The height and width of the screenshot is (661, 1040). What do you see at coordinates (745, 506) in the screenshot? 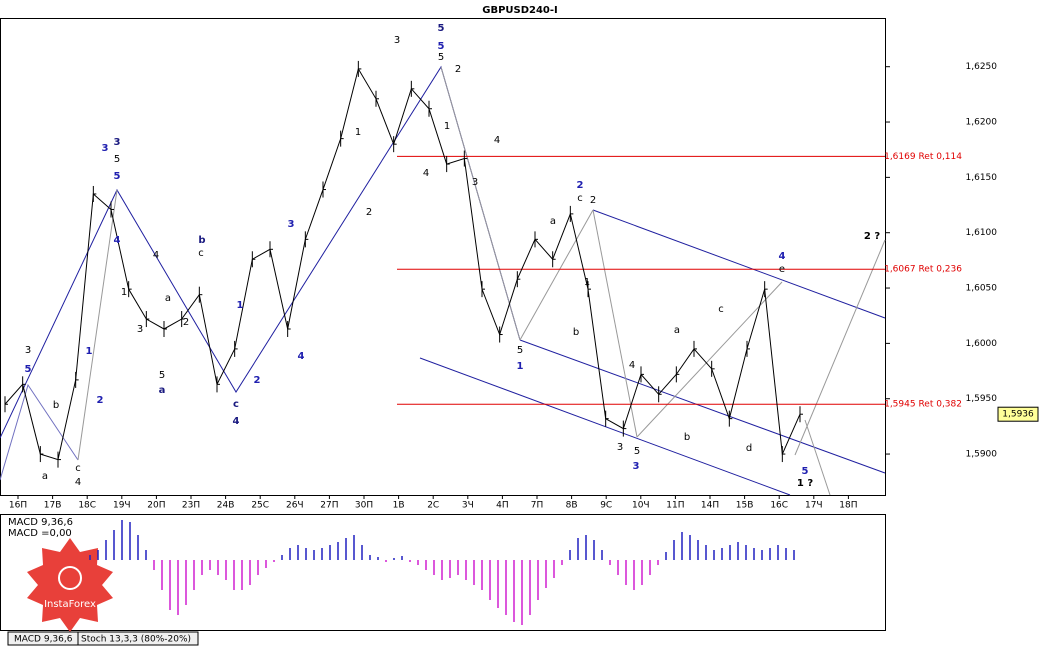
I see `x-tick-label: 15В` at bounding box center [745, 506].